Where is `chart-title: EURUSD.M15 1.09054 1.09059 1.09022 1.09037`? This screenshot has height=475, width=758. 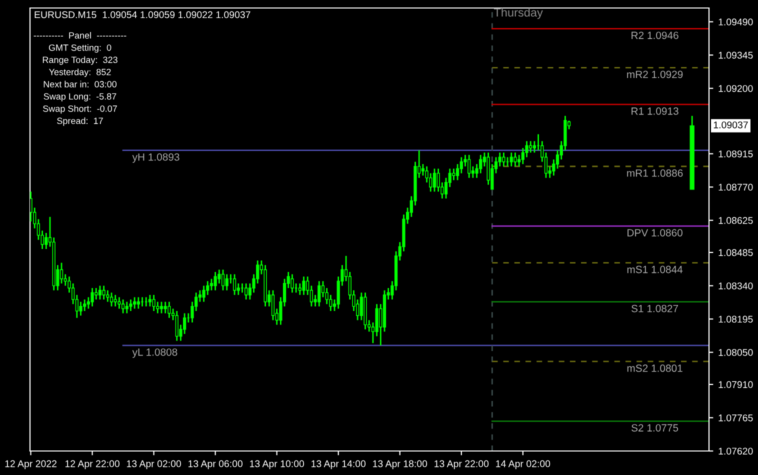 chart-title: EURUSD.M15 1.09054 1.09059 1.09022 1.09037 is located at coordinates (142, 14).